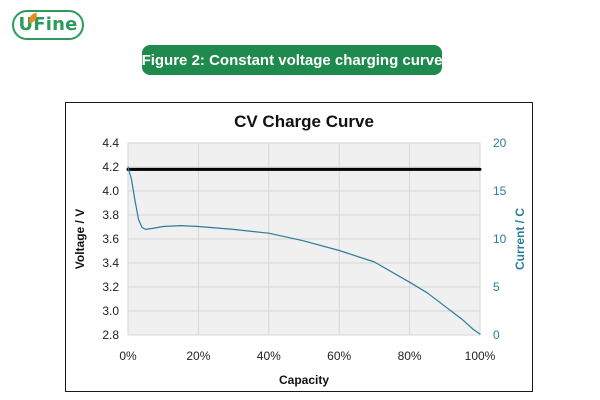 The image size is (600, 400). Describe the element at coordinates (304, 121) in the screenshot. I see `chart-title: CV Charge Curve` at that location.